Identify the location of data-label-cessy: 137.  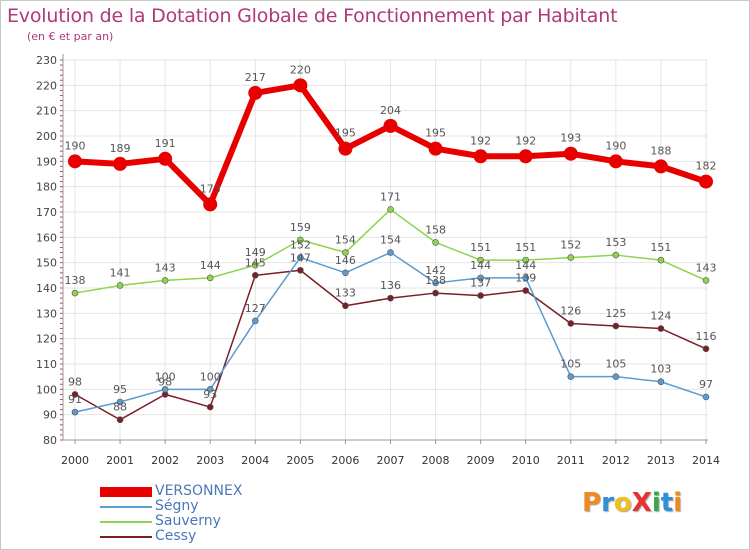
(480, 283).